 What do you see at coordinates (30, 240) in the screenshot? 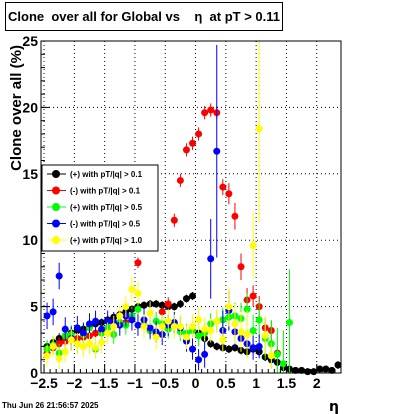
I see `y-tick-label: 10` at bounding box center [30, 240].